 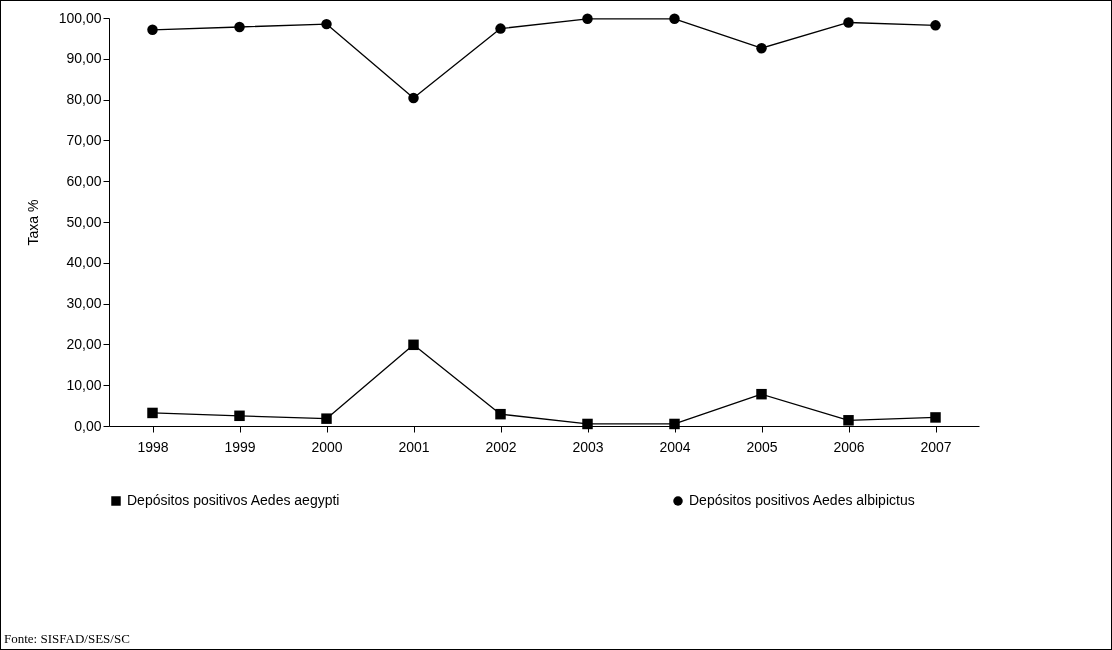 I want to click on y-tick-label: 80,00, so click(x=84, y=99).